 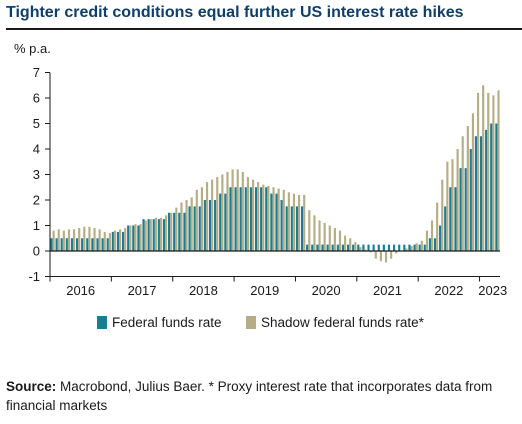 What do you see at coordinates (387, 290) in the screenshot?
I see `x-tick-label: 2021` at bounding box center [387, 290].